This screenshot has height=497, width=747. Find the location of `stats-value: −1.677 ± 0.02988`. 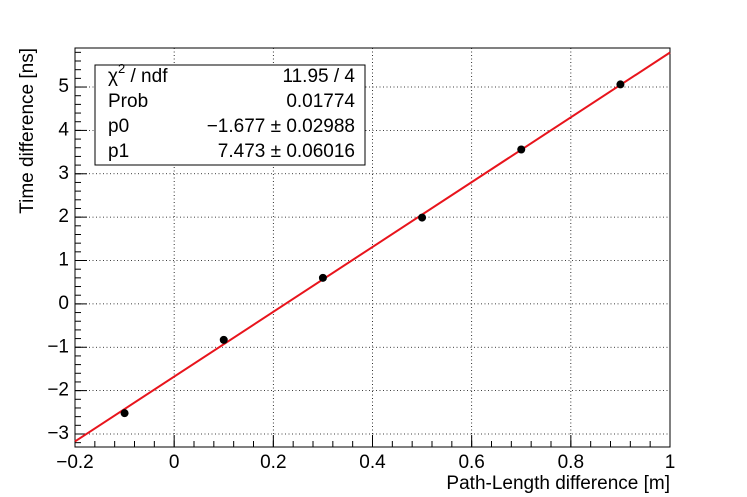

stats-value: −1.677 ± 0.02988 is located at coordinates (281, 126).